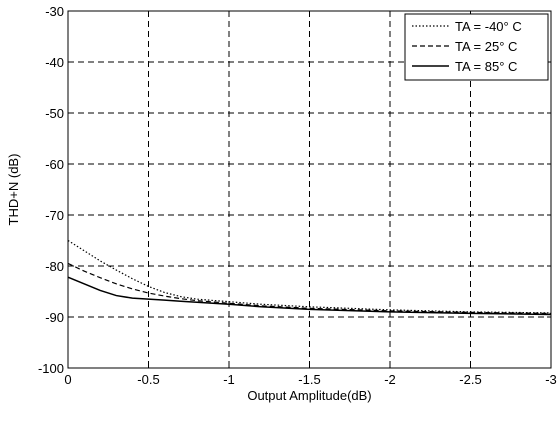 This screenshot has width=560, height=435. What do you see at coordinates (309, 395) in the screenshot?
I see `x-axis-label: Output Amplitude(dB)` at bounding box center [309, 395].